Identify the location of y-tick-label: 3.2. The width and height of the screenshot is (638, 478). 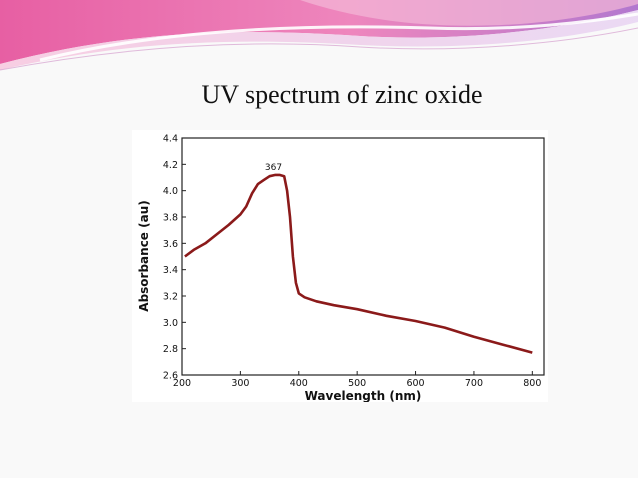
(170, 297).